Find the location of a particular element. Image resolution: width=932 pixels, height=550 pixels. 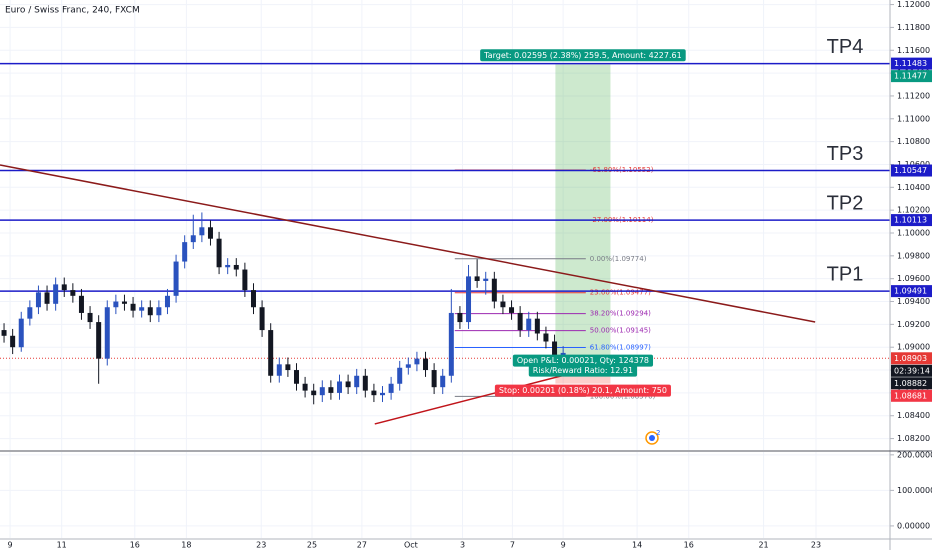

level-name: TP4 is located at coordinates (845, 47).